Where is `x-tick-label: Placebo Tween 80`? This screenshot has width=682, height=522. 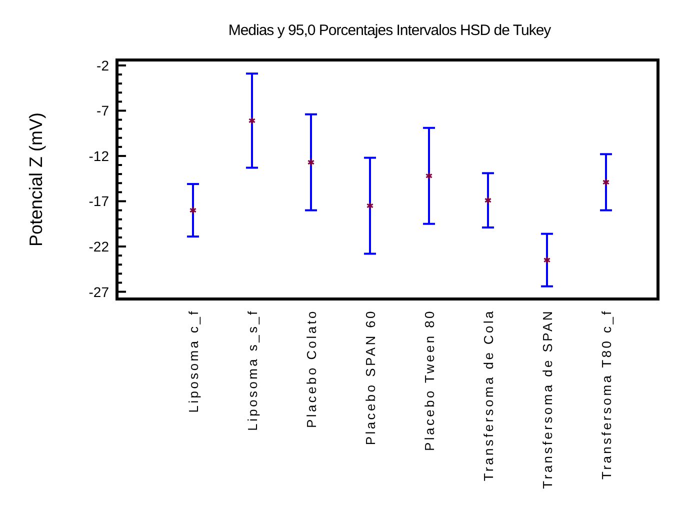 x-tick-label: Placebo Tween 80 is located at coordinates (429, 380).